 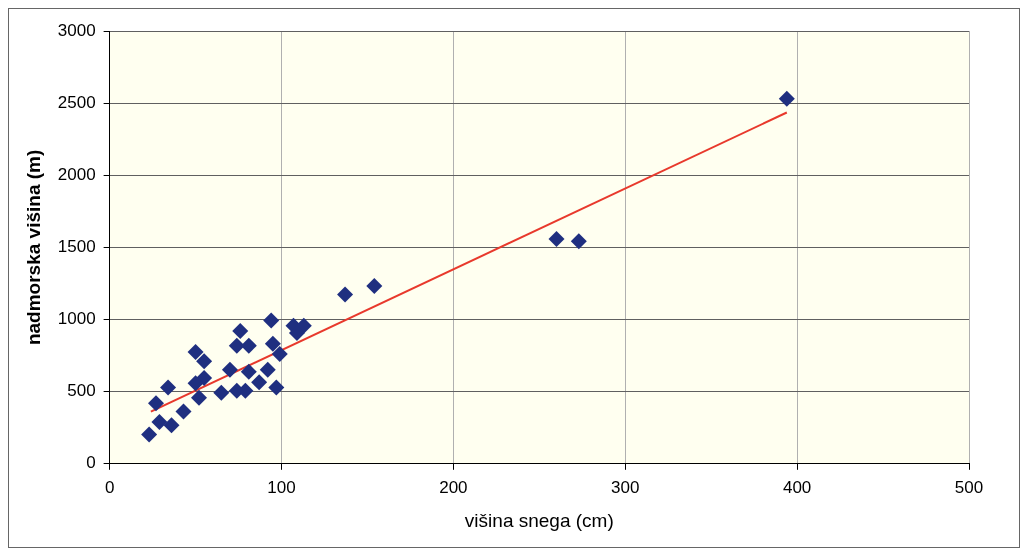 I want to click on y-tick-label: 500, so click(x=81, y=391).